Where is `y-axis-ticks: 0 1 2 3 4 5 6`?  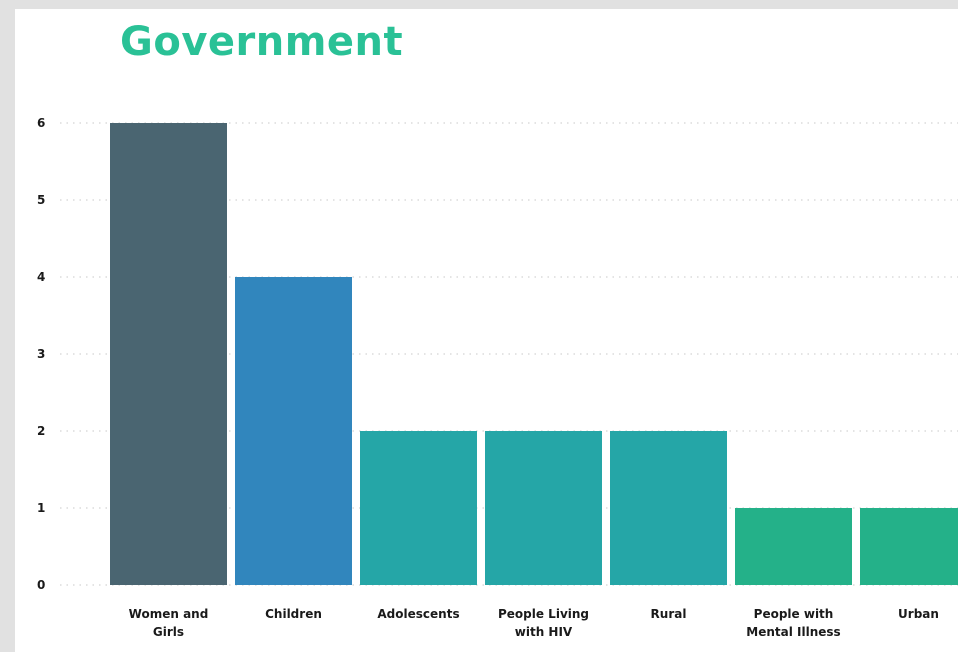
y-axis-ticks: 0 1 2 3 4 5 6 is located at coordinates (41, 354).